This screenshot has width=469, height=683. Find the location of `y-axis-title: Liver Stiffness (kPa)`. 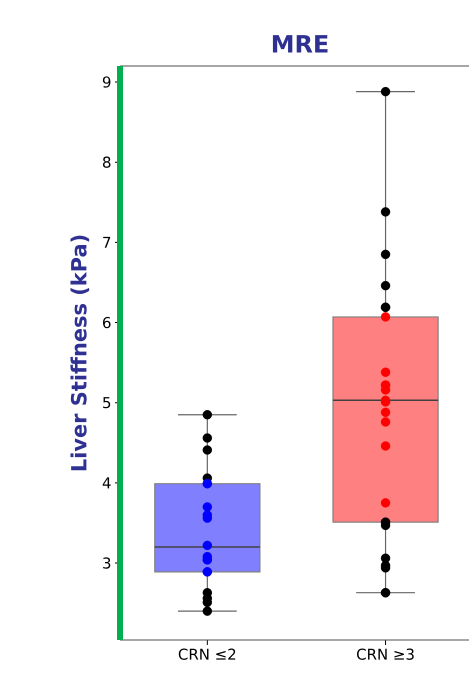

y-axis-title: Liver Stiffness (kPa) is located at coordinates (80, 353).